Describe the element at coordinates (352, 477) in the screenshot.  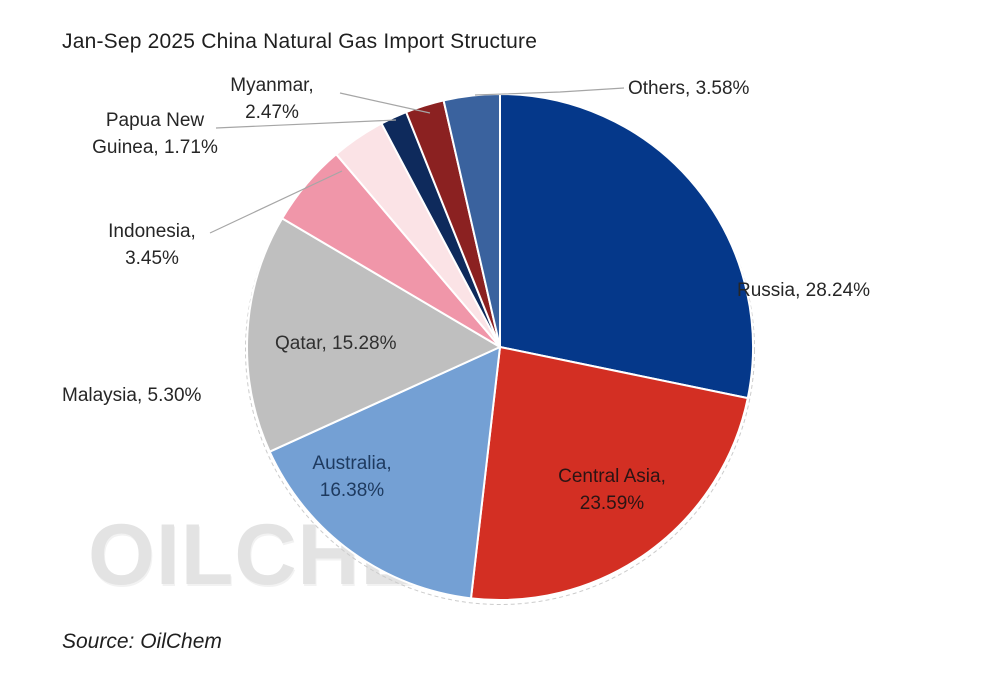
I see `slice-label-australia: Australia, 16.38%` at that location.